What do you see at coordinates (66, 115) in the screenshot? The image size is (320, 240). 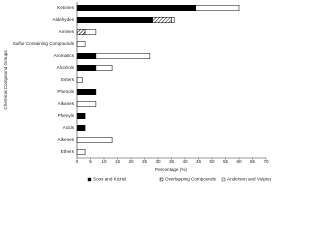 I see `y-tick-label: Phenyls` at bounding box center [66, 115].